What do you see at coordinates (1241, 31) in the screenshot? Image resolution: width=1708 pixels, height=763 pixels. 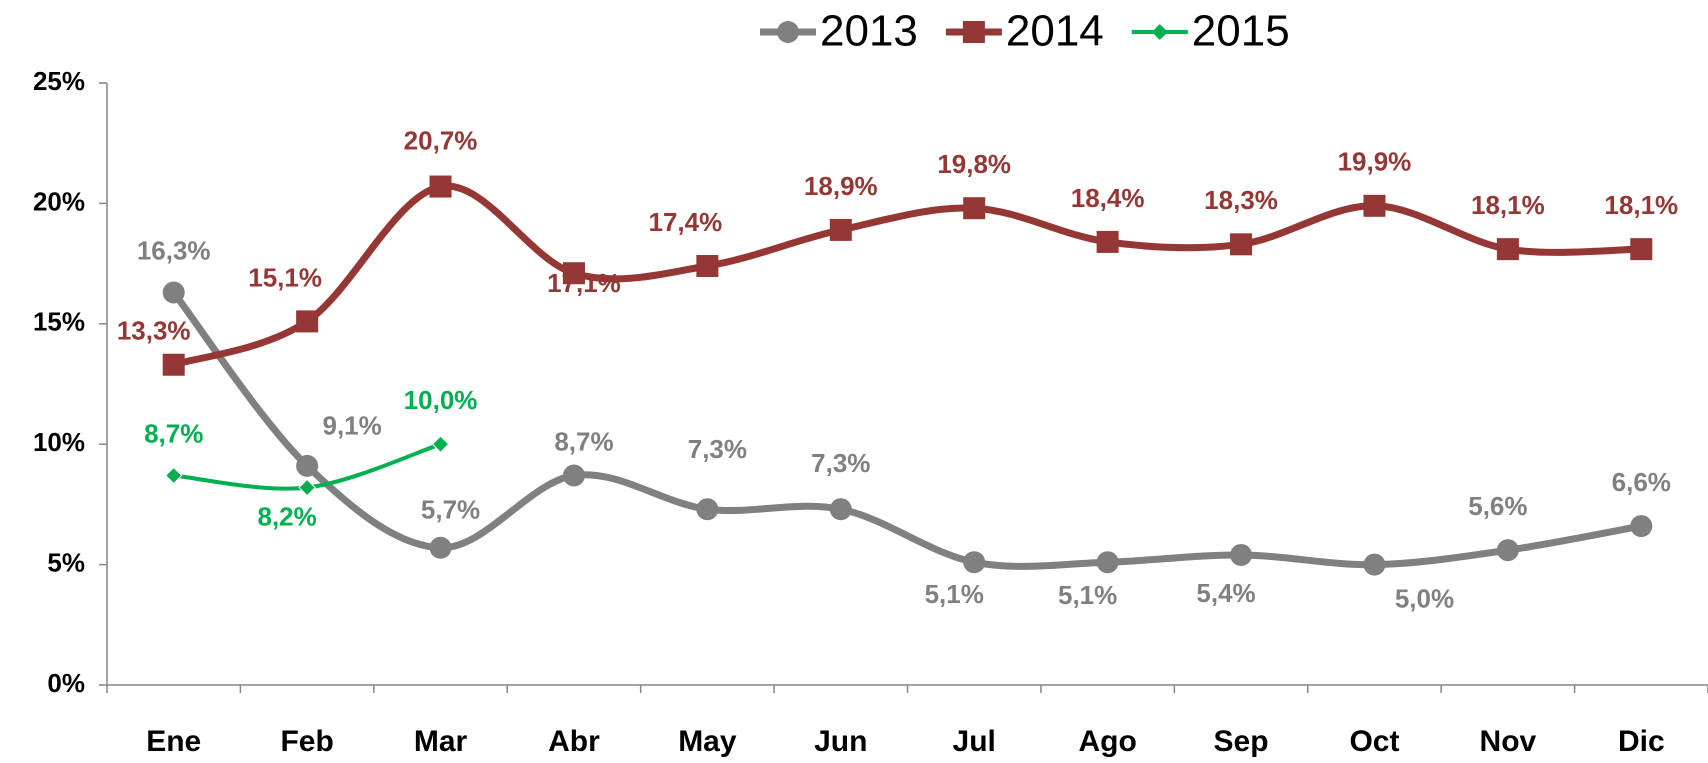 I see `legend-label: 2015` at bounding box center [1241, 31].